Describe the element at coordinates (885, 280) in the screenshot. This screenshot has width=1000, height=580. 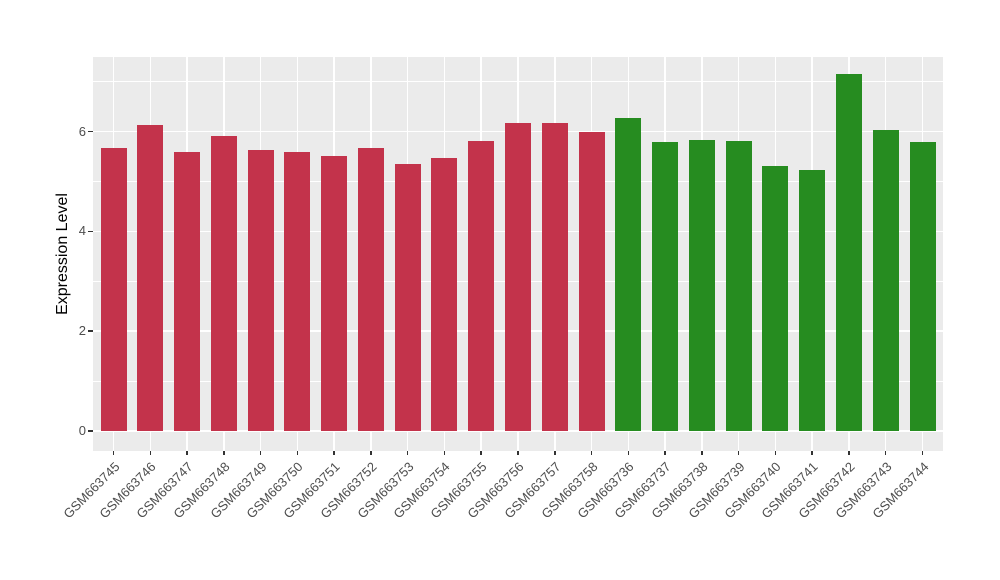
I see `bar-GSM663743` at that location.